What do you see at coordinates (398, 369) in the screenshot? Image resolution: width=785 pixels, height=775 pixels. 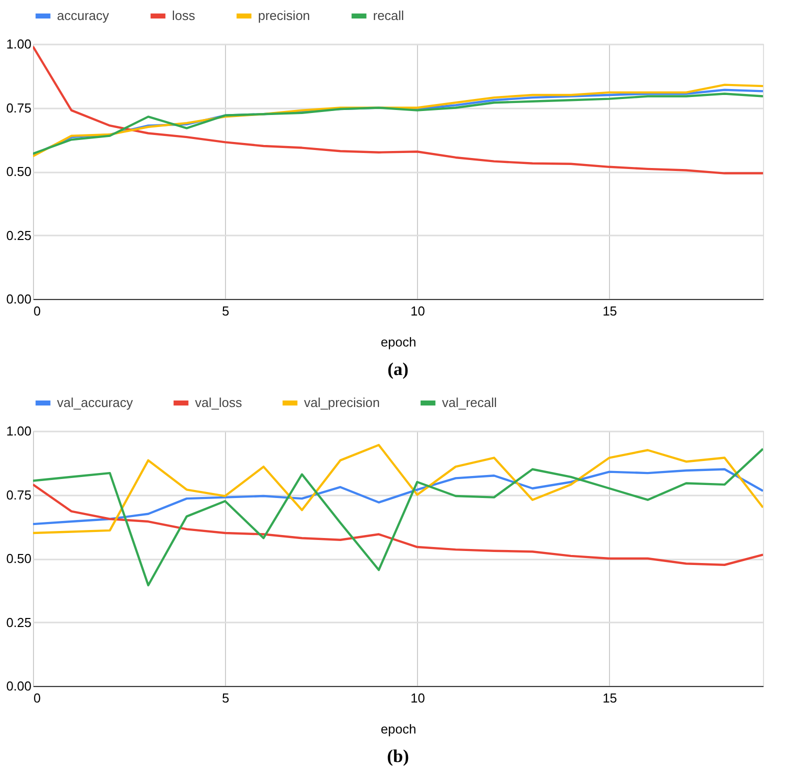 I see `text: (a)` at bounding box center [398, 369].